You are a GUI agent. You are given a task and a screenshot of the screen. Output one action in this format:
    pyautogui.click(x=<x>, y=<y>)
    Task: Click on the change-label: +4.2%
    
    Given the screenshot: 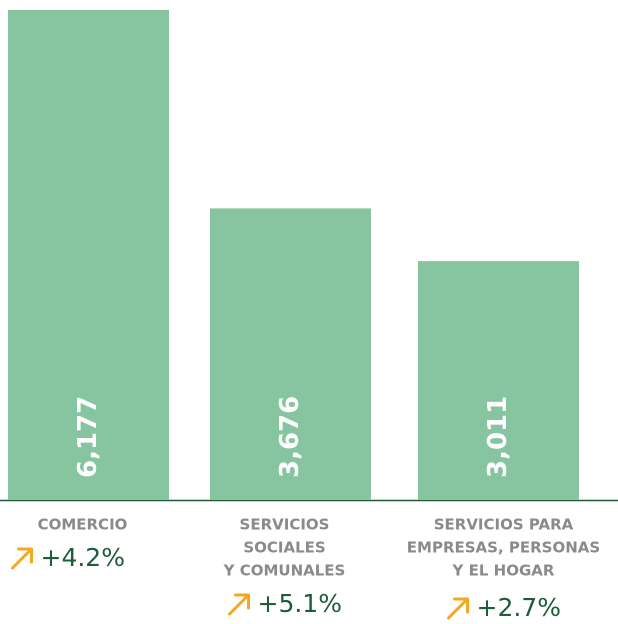 What is the action you would take?
    pyautogui.click(x=83, y=557)
    